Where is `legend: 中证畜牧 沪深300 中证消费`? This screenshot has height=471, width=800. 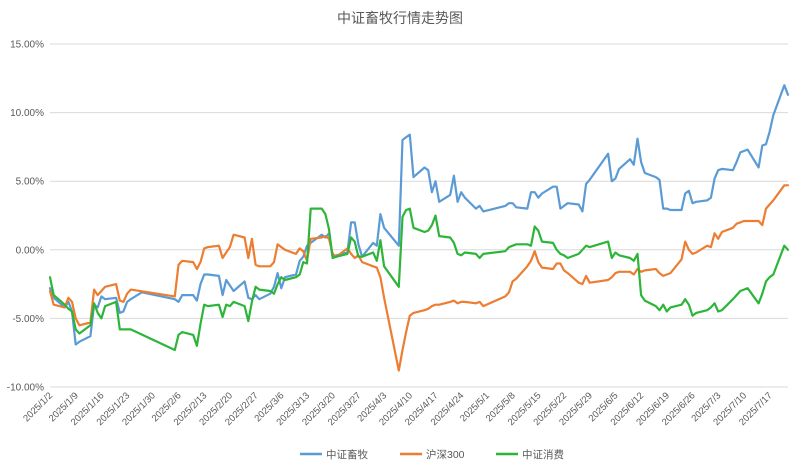
legend: 中证畜牧 沪深300 中证消费 is located at coordinates (432, 454).